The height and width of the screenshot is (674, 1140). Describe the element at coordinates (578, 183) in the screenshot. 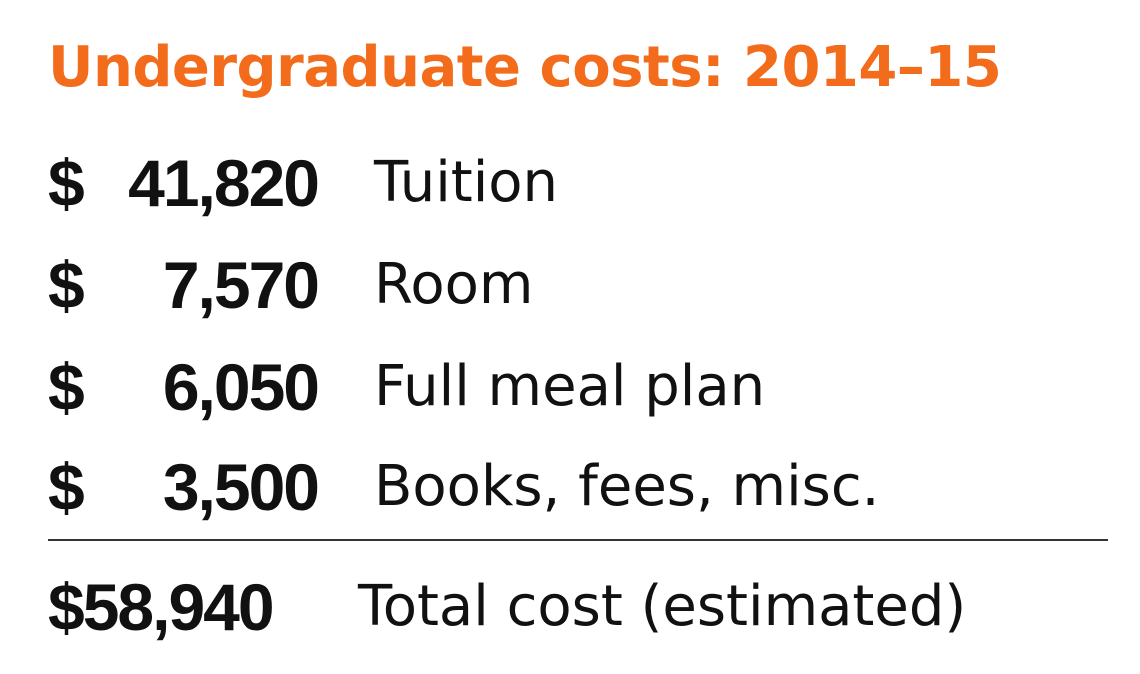

I see `cost-row-tuition: $ 41,820 Tuition` at that location.